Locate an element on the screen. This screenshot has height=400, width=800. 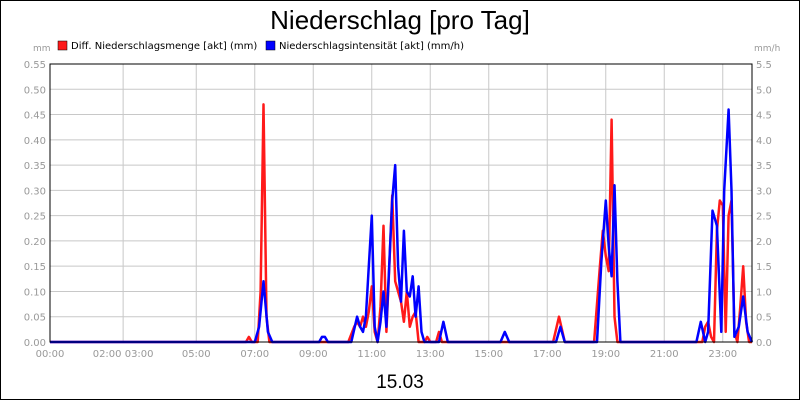
legend-swatch-red is located at coordinates (62, 45).